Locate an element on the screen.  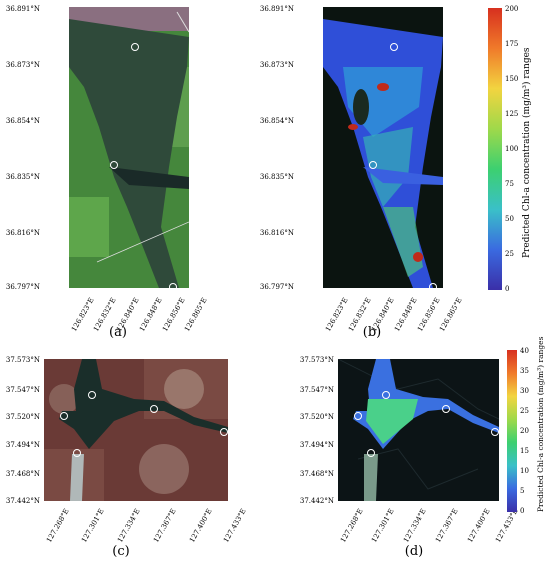
chl-a-map-d is located at coordinates (418, 430).